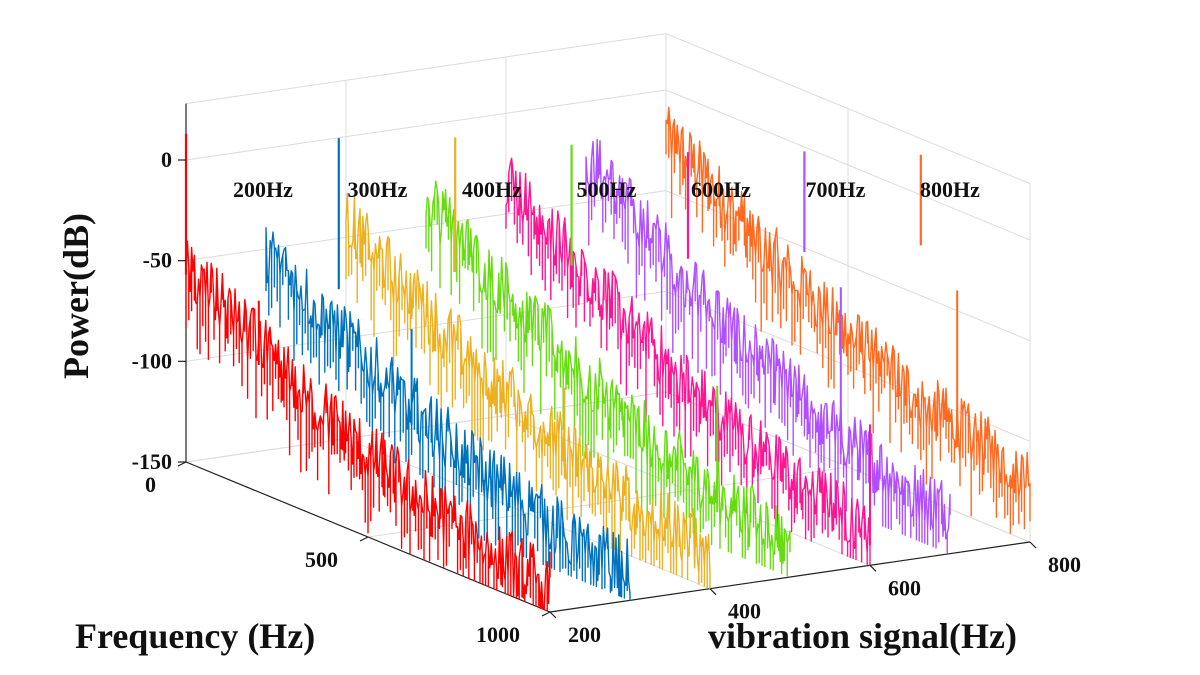  What do you see at coordinates (584, 634) in the screenshot?
I see `y-tick-label: 200` at bounding box center [584, 634].